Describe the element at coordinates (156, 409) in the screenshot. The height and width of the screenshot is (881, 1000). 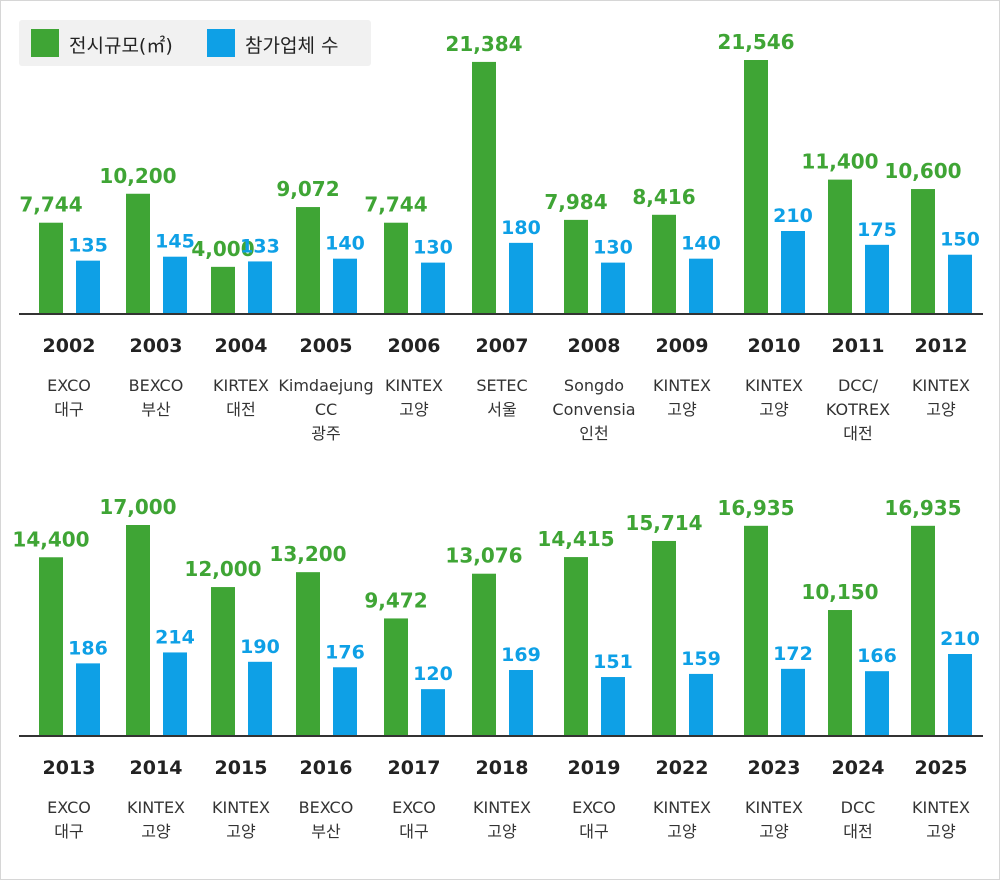
I see `venue-label: 부산` at that location.